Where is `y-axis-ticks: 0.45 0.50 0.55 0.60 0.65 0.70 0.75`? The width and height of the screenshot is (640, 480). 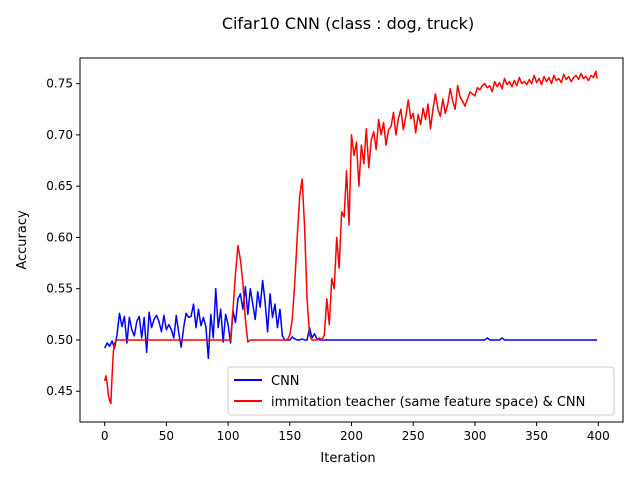 y-axis-ticks: 0.45 0.50 0.55 0.60 0.65 0.70 0.75 is located at coordinates (63, 237).